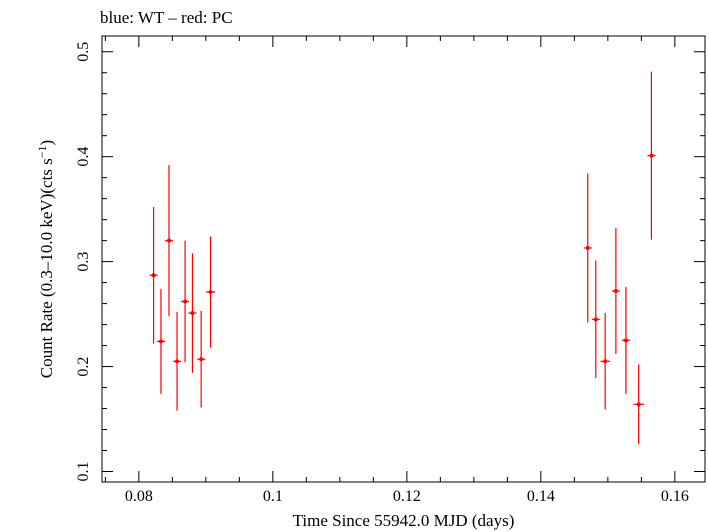  I want to click on y-tick-label: 0.4, so click(83, 157).